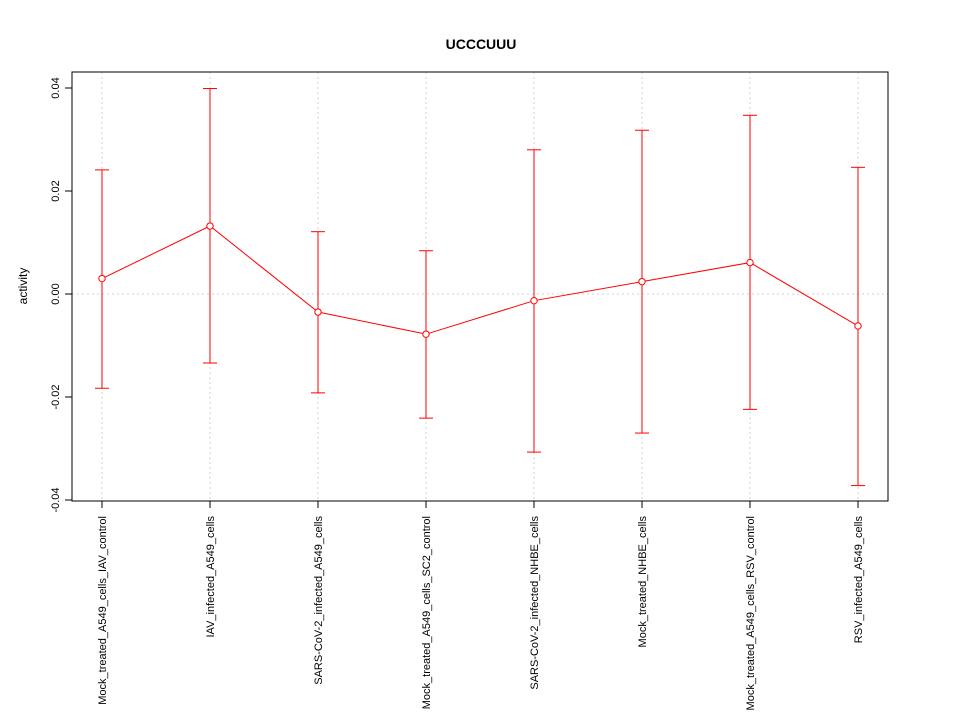  Describe the element at coordinates (56, 190) in the screenshot. I see `y-tick-label: 0.02` at that location.